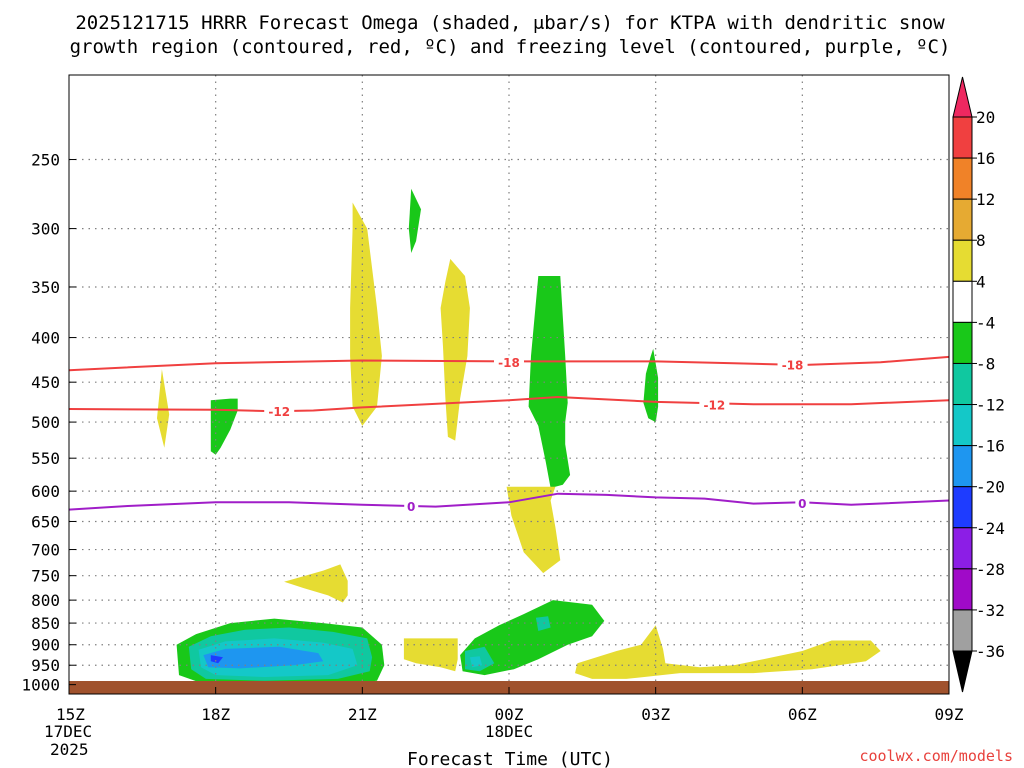  I want to click on colorbar-label--12: -12, so click(990, 405).